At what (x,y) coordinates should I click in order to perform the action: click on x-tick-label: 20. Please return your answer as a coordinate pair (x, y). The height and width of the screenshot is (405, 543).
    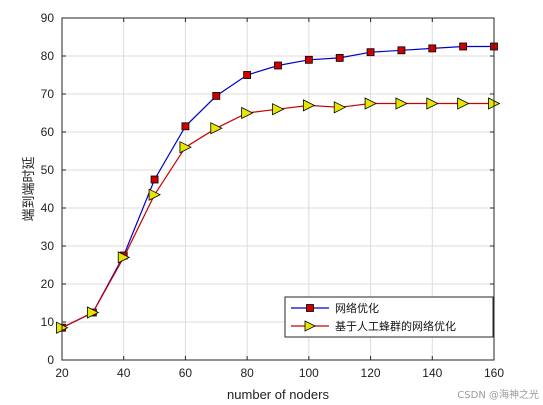
    Looking at the image, I should click on (62, 373).